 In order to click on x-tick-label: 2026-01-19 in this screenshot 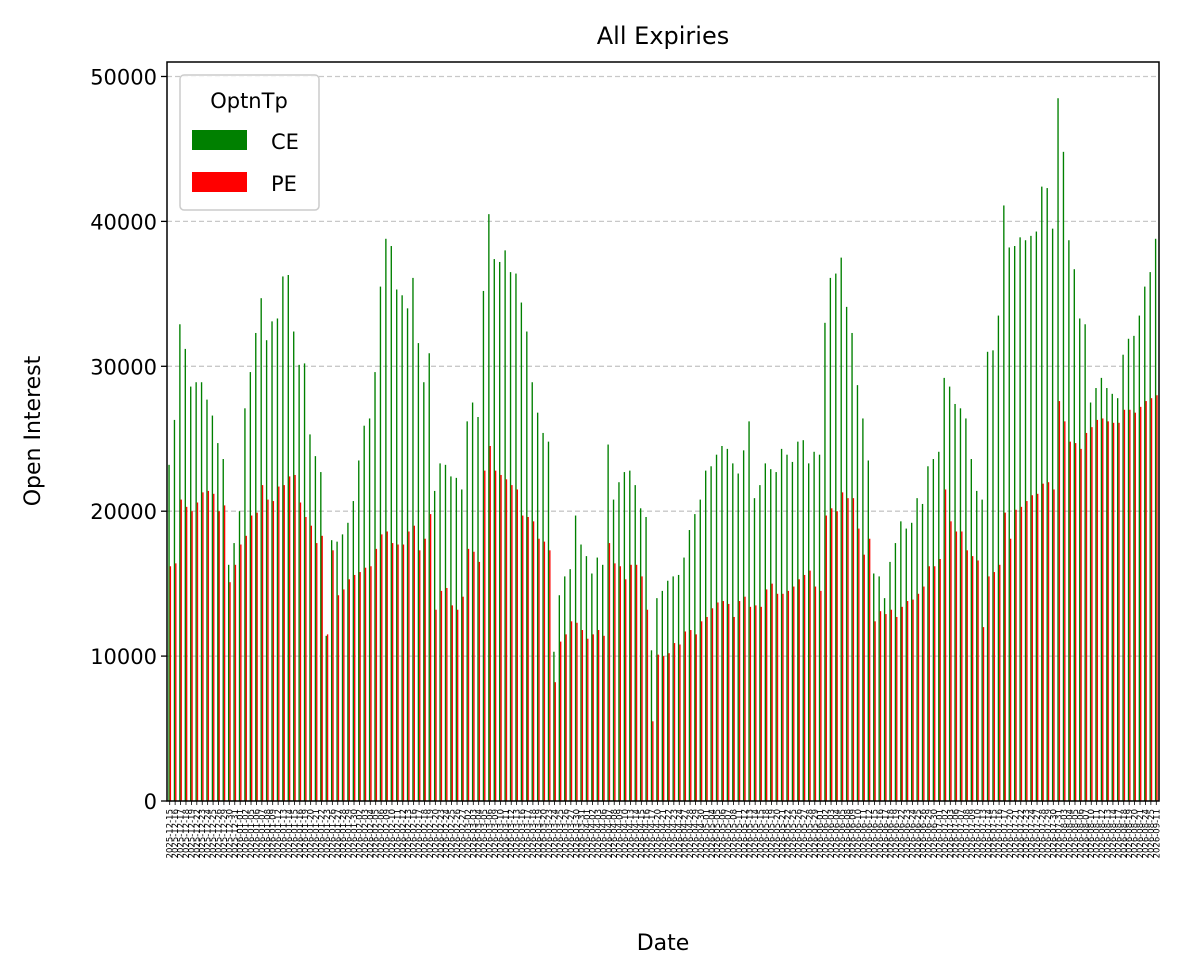, I will do `click(306, 833)`.